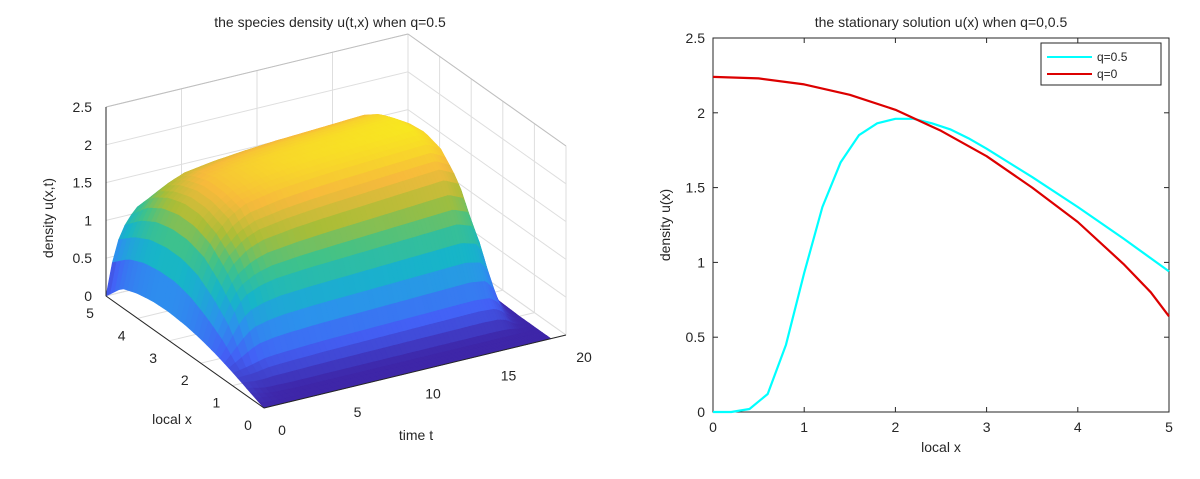 This screenshot has width=1200, height=479. Describe the element at coordinates (701, 412) in the screenshot. I see `y-tick-label: 0` at that location.